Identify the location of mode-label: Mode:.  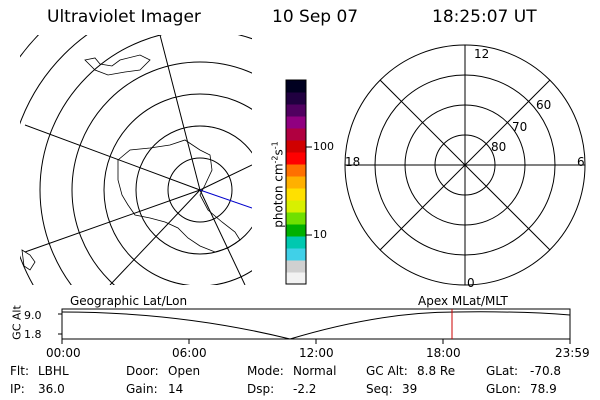
(265, 371).